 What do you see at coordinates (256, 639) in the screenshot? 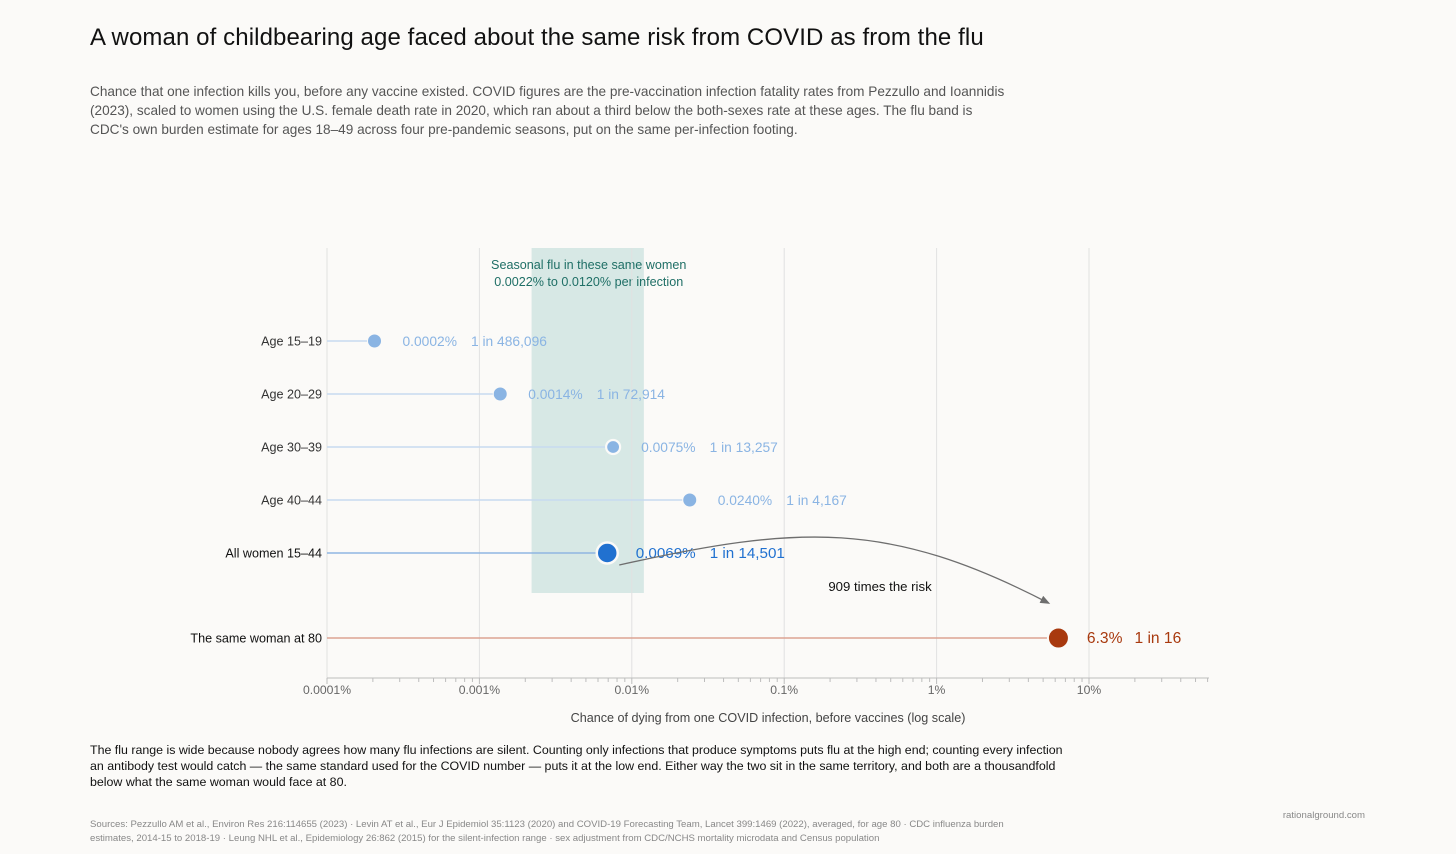
I see `row-label: The same woman at 80` at bounding box center [256, 639].